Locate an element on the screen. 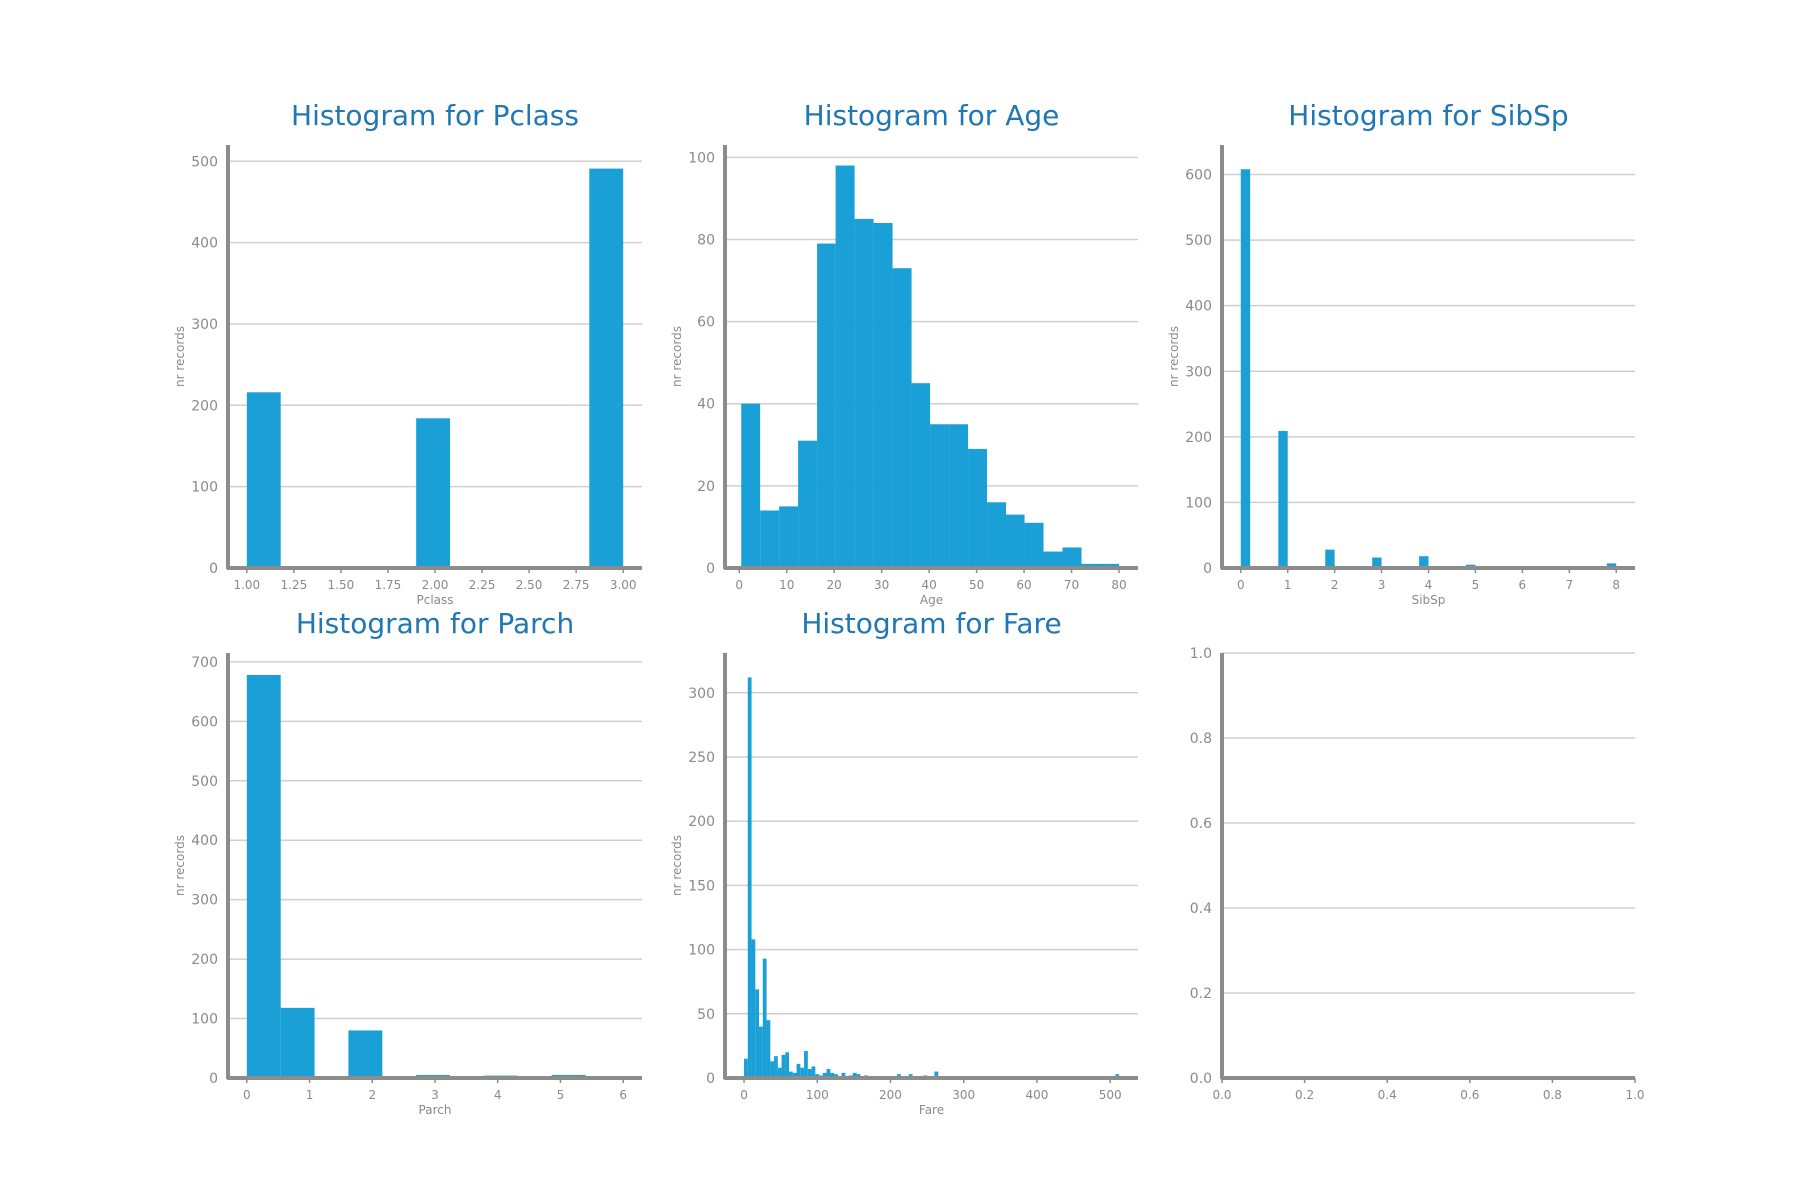 The height and width of the screenshot is (1200, 1800). x-tick-label: 20 is located at coordinates (834, 585).